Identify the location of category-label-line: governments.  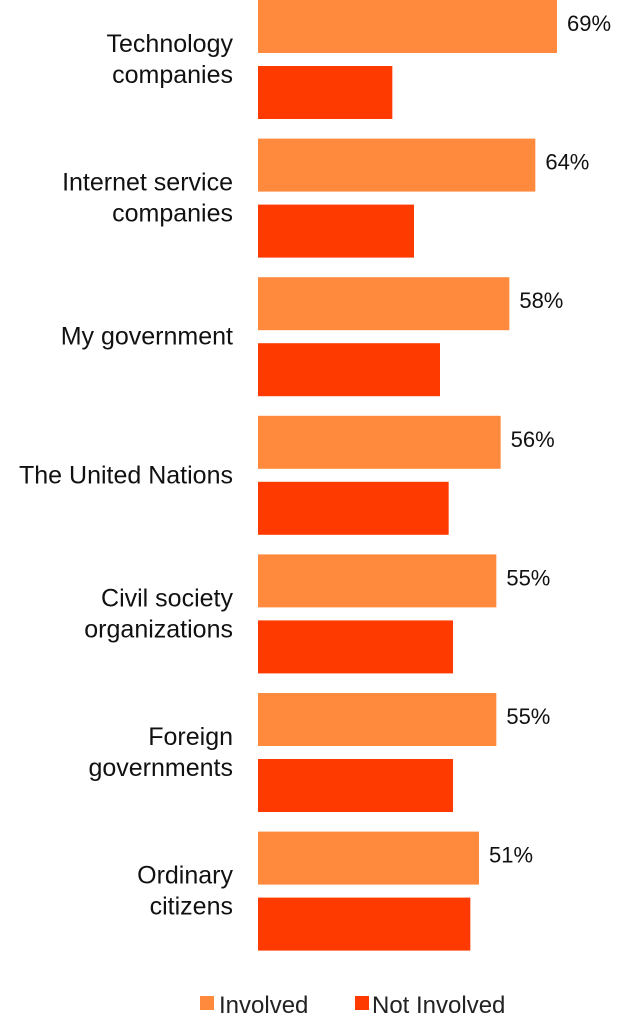
(160, 768).